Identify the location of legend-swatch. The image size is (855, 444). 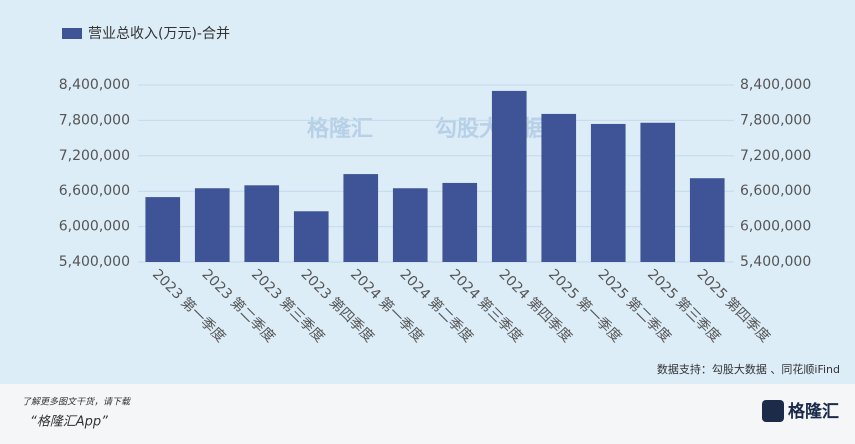
(72, 33).